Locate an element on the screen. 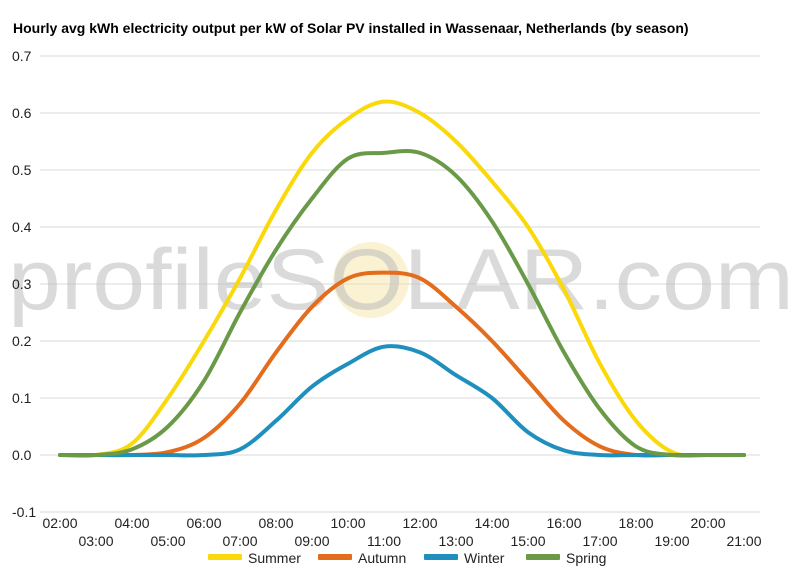 The image size is (800, 570). x-tick-label: 19:00 is located at coordinates (671, 541).